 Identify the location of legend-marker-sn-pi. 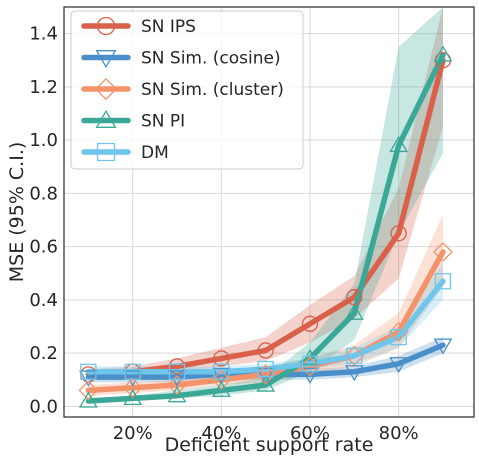
(106, 118).